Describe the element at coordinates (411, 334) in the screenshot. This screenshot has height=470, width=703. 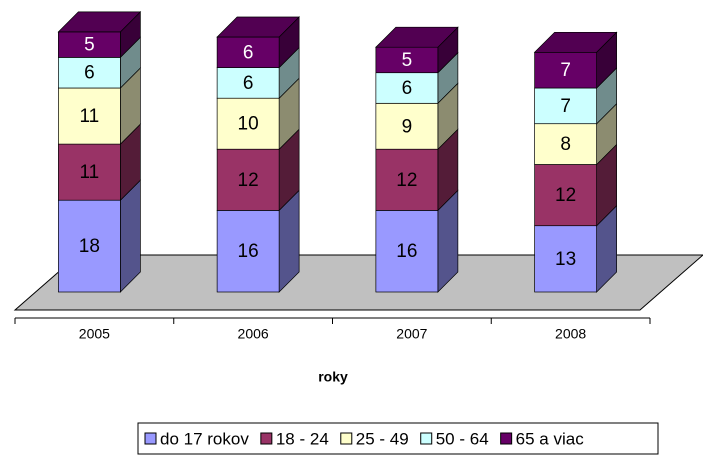
I see `x-tick-label: 2007` at that location.